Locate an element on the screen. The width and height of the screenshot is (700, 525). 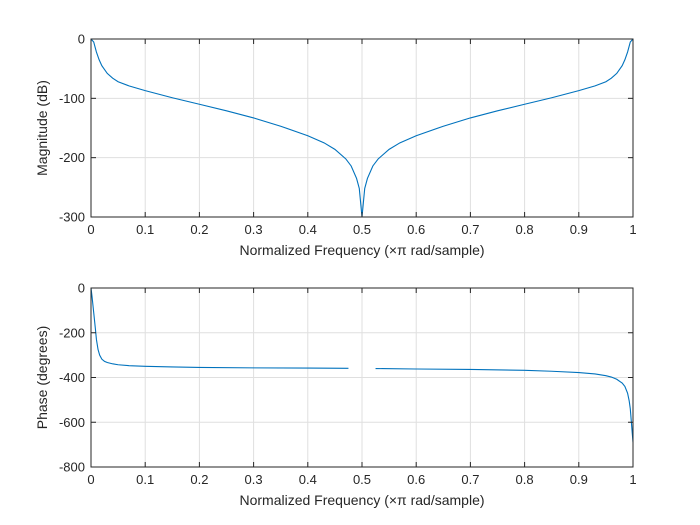
phase-x-tick-label: 0 is located at coordinates (90, 479).